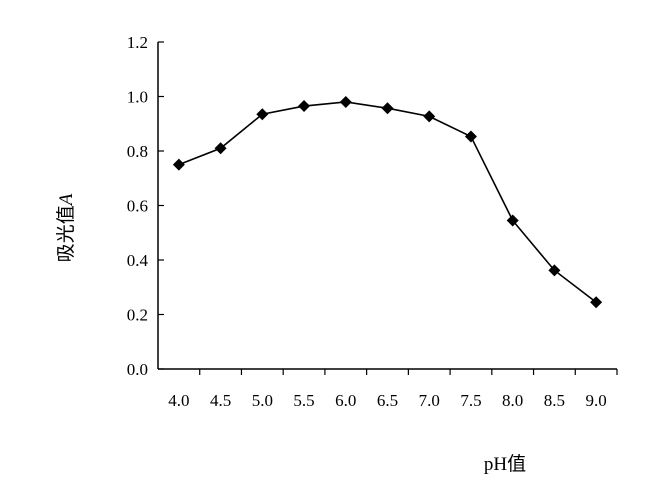  I want to click on x-axis-title: pH值, so click(505, 464).